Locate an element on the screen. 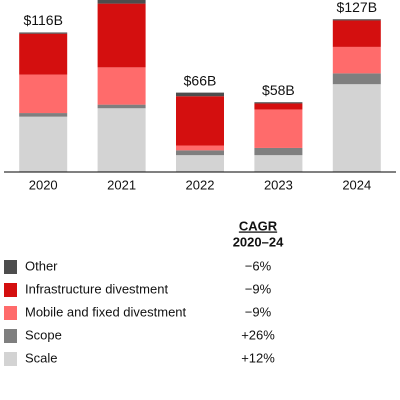 The width and height of the screenshot is (400, 400). legend-label: Scope is located at coordinates (43, 334).